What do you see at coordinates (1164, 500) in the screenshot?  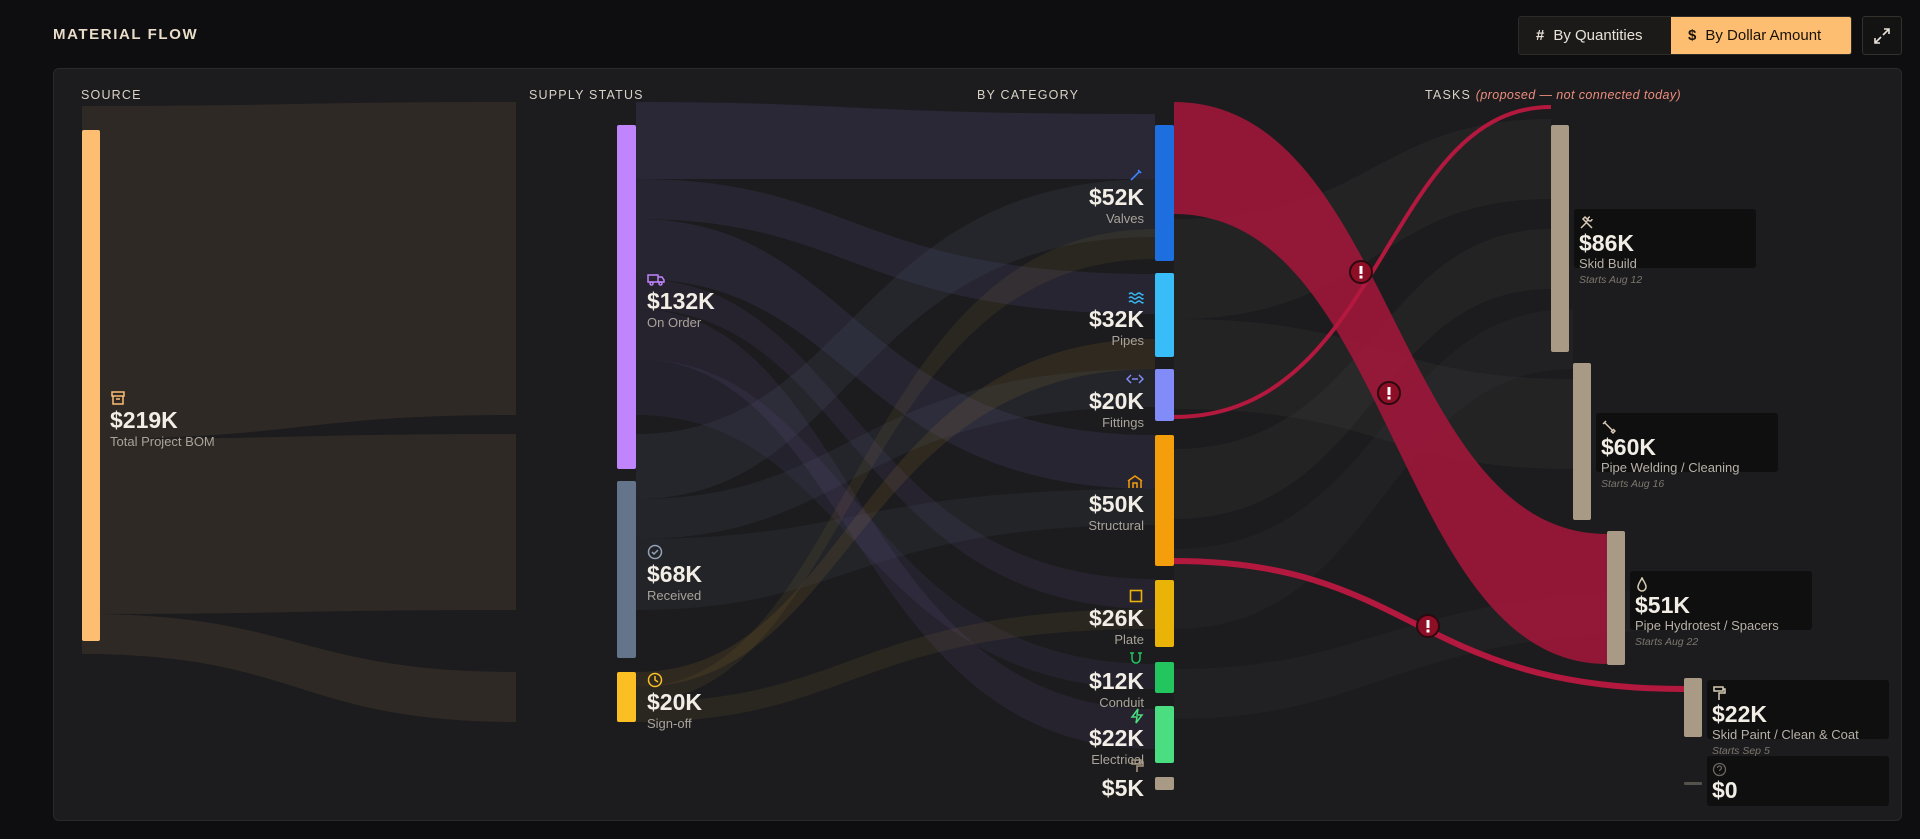 I see `category-node-structural` at bounding box center [1164, 500].